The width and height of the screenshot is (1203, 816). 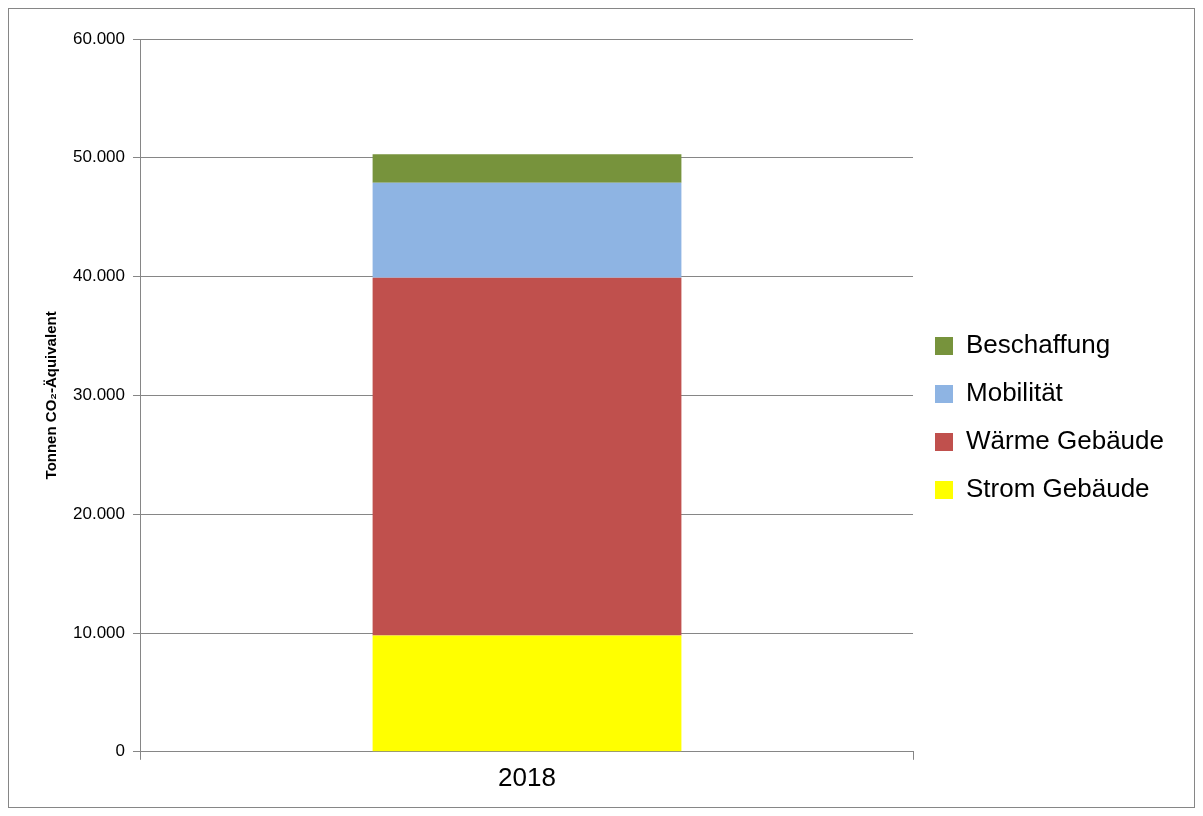 I want to click on y-tick-label: 10.000, so click(x=99, y=632).